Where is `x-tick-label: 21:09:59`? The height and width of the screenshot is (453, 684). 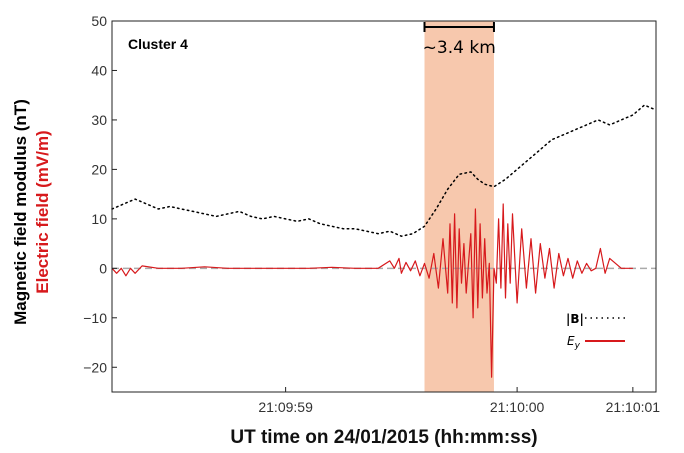 x-tick-label: 21:09:59 is located at coordinates (285, 407).